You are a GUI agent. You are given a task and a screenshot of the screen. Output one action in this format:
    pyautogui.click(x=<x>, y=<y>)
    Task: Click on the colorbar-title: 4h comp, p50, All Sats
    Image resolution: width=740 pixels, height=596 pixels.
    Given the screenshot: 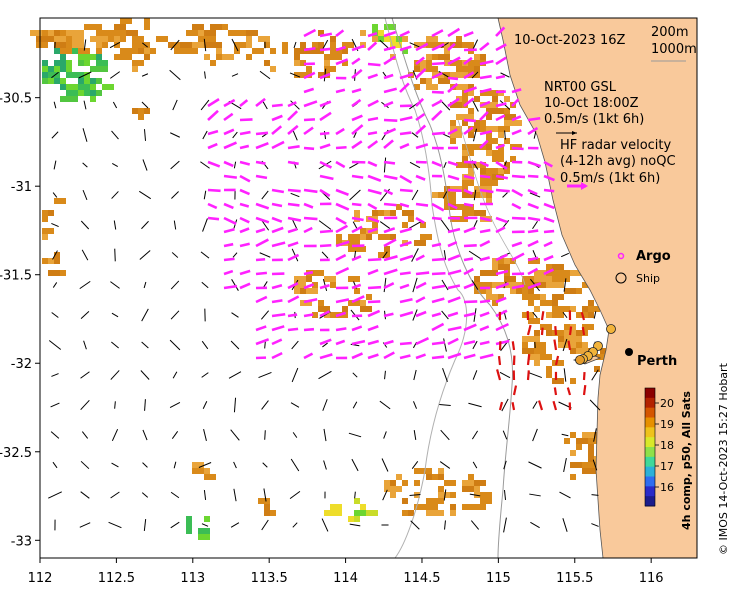 What is the action you would take?
    pyautogui.click(x=686, y=460)
    